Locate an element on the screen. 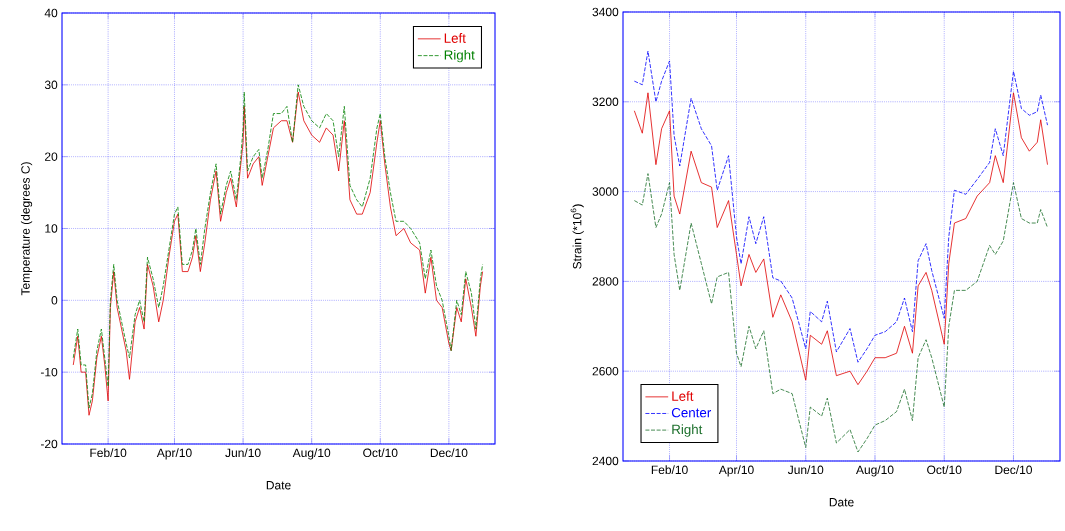  y-tick-label: 2800 is located at coordinates (605, 281).